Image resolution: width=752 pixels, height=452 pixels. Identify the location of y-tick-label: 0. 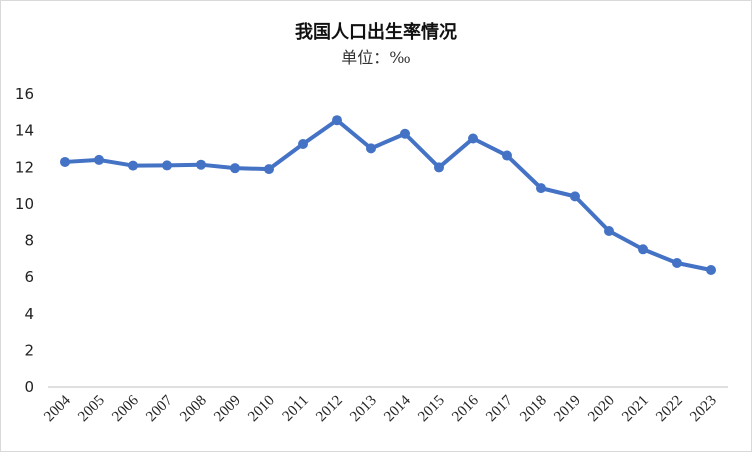
(29, 387).